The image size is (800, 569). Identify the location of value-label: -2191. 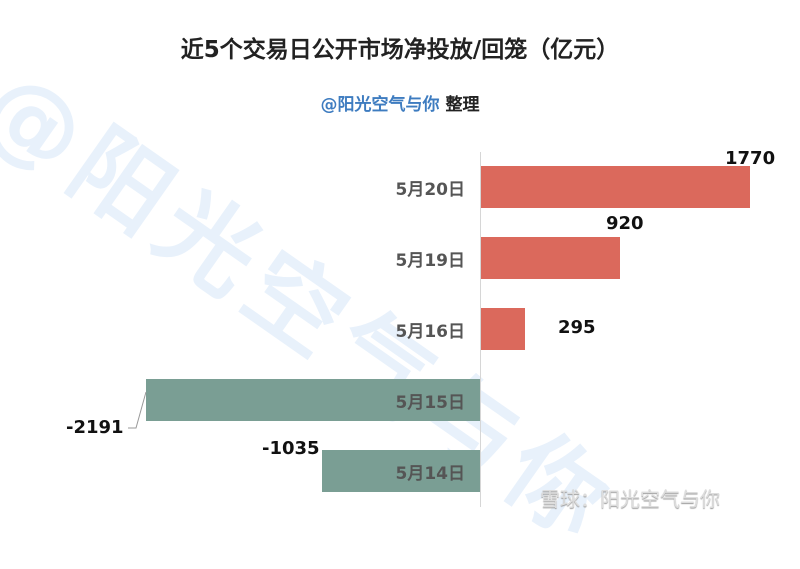
(95, 427).